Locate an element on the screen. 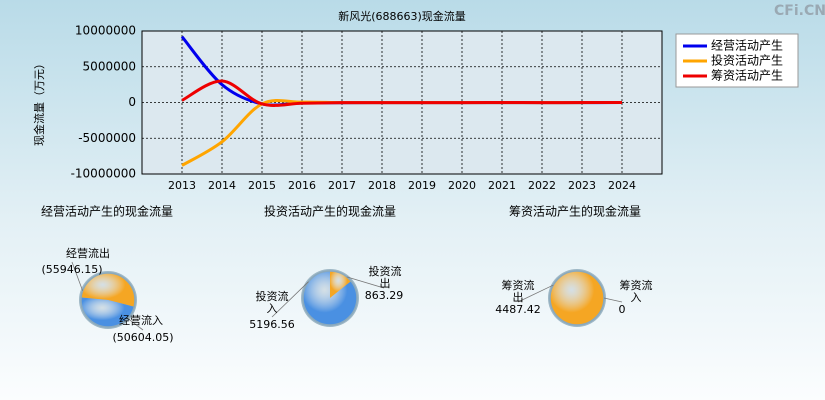 The width and height of the screenshot is (825, 400). slice-label: 筹资流出 is located at coordinates (518, 291).